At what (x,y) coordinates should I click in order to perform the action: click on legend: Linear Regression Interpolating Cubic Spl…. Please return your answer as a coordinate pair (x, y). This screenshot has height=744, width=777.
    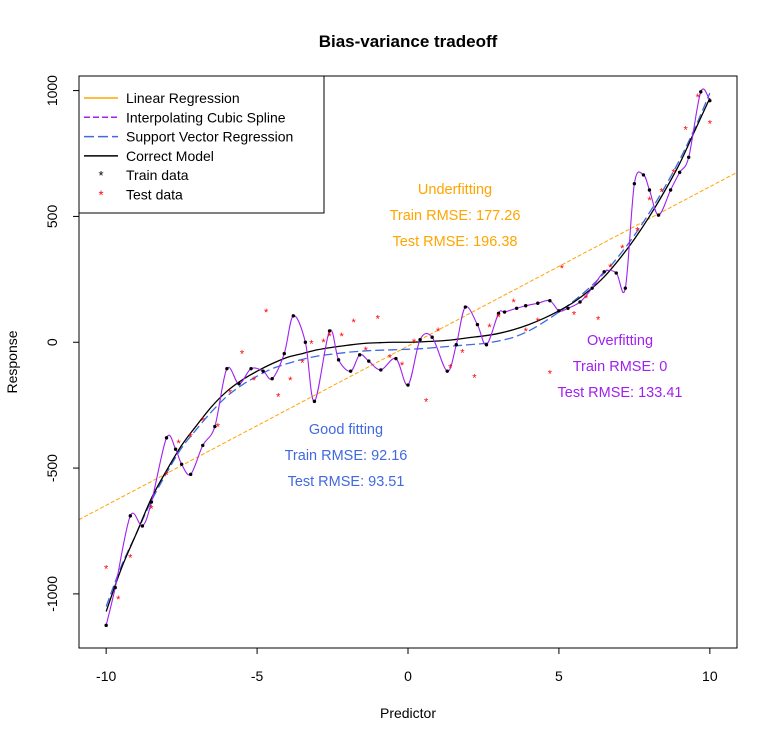
    Looking at the image, I should click on (201, 144).